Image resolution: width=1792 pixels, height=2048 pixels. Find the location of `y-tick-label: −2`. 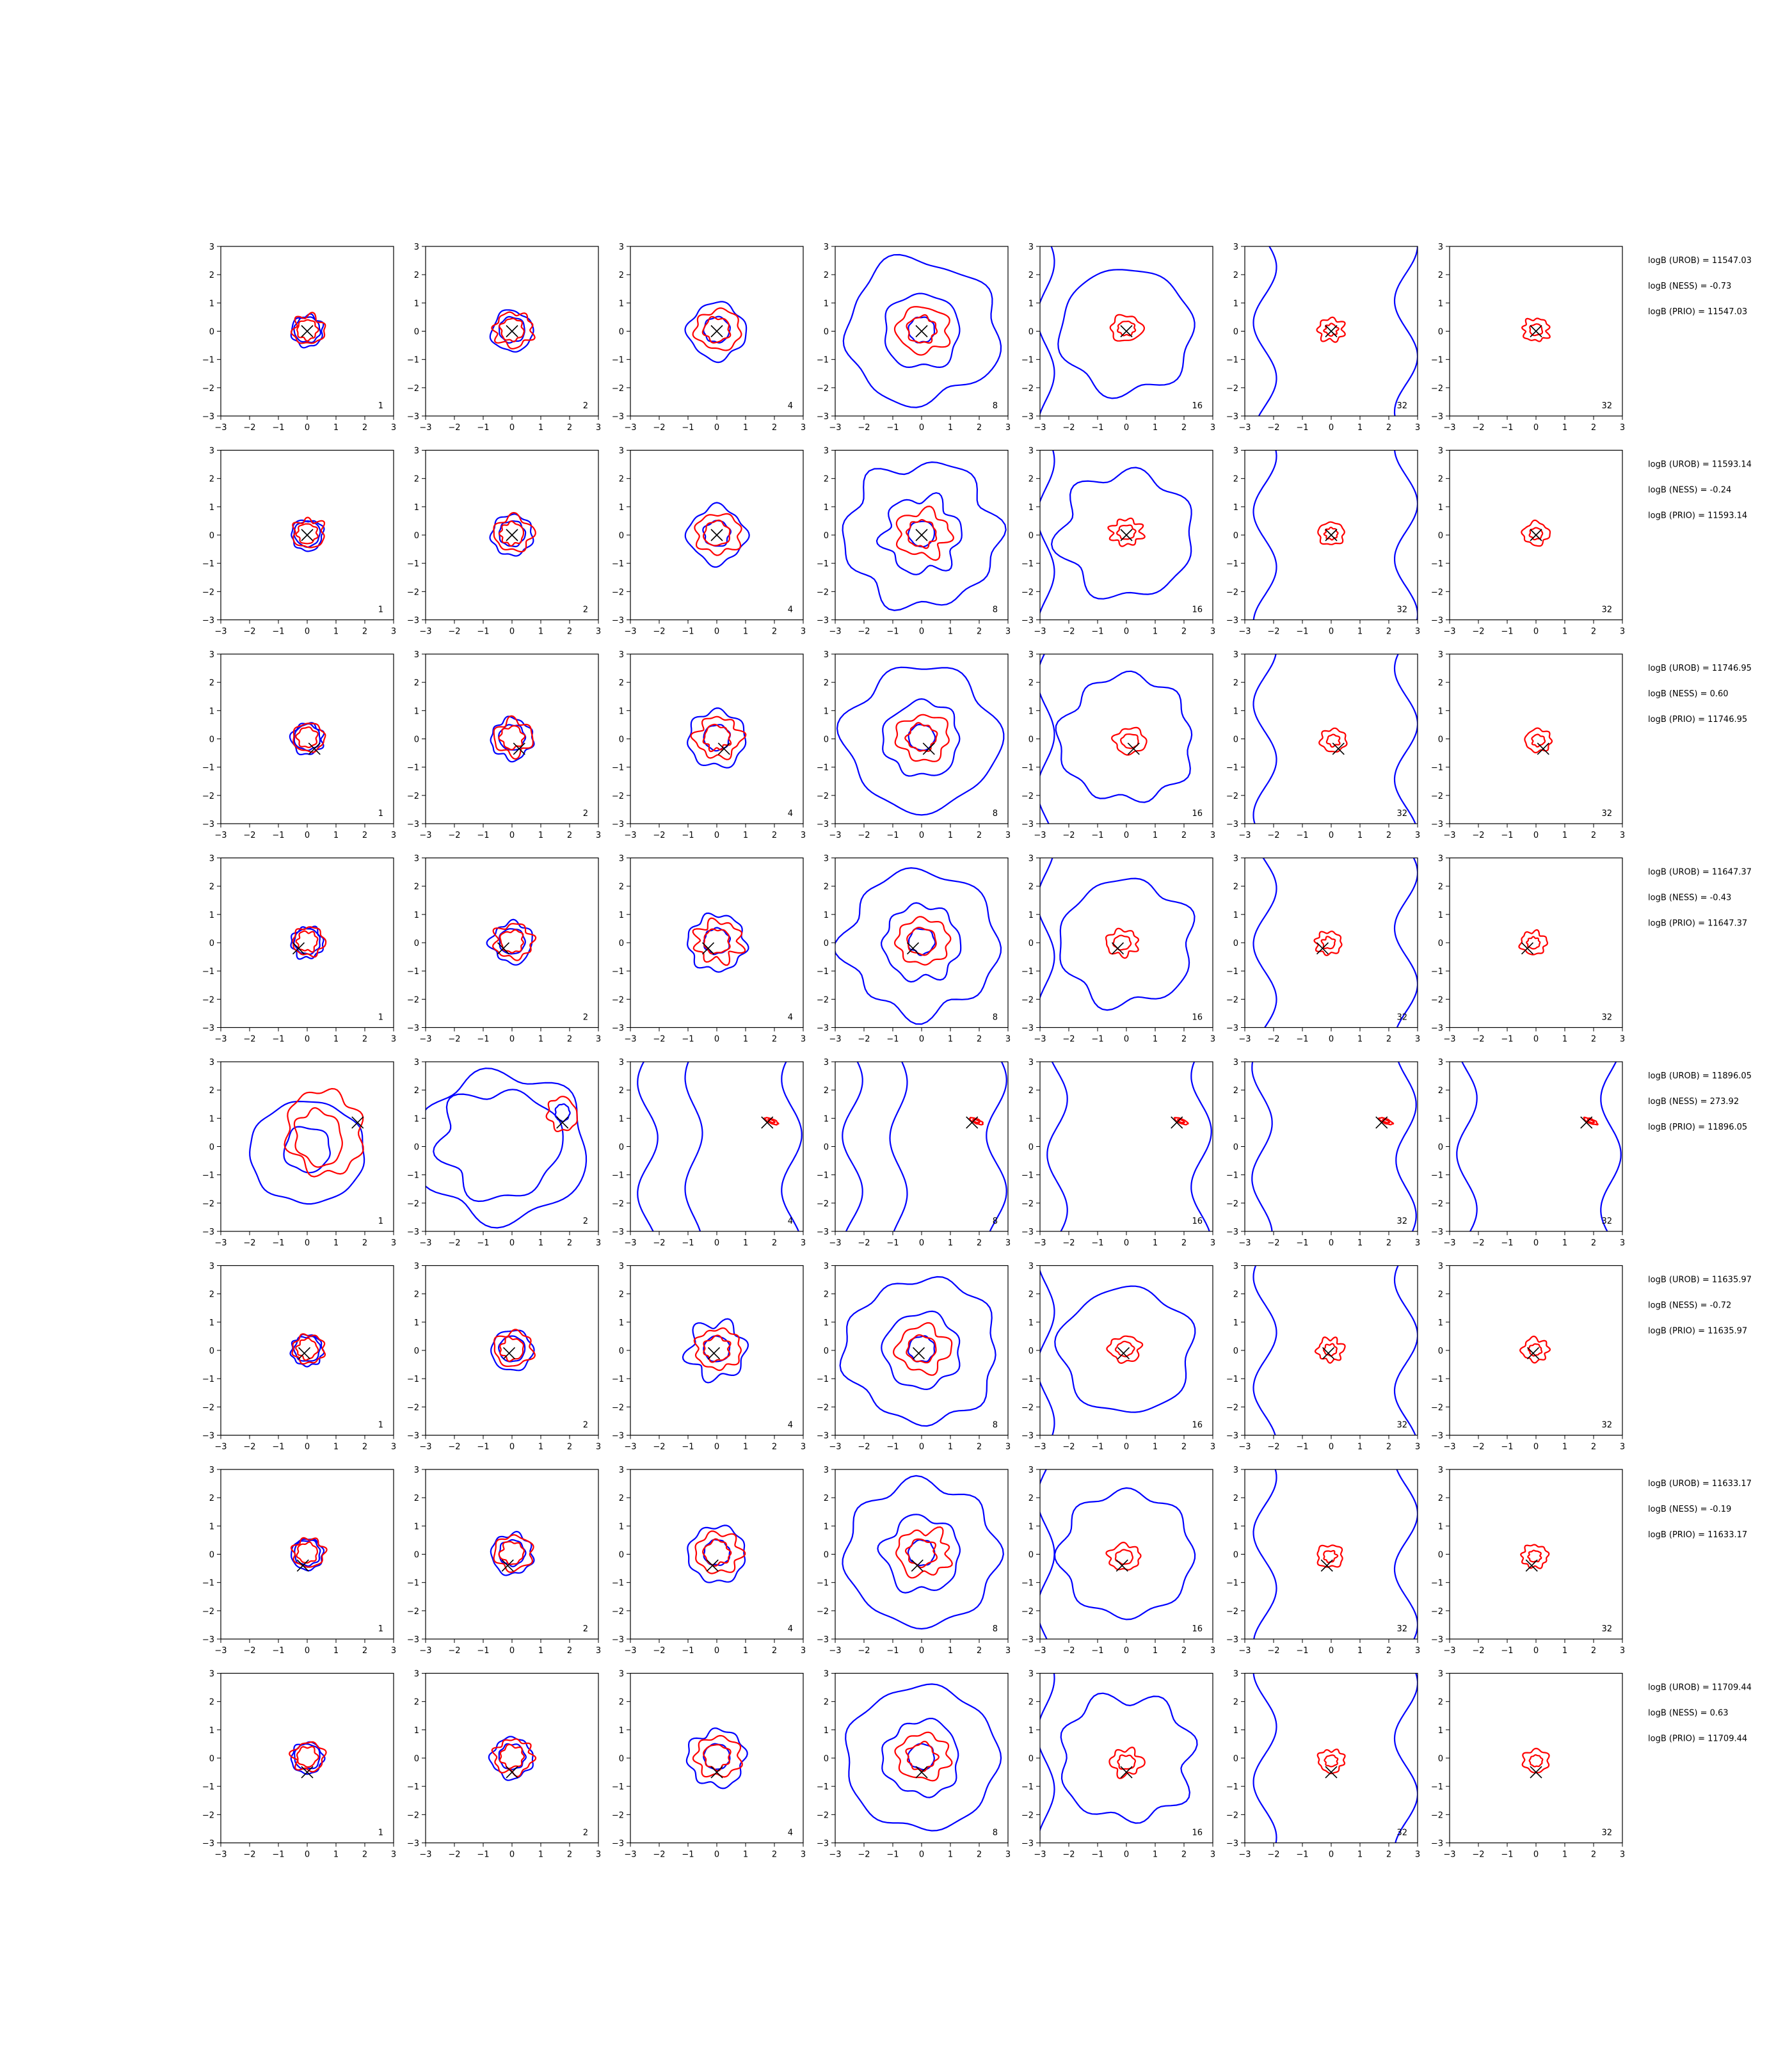

y-tick-label: −2 is located at coordinates (823, 592).